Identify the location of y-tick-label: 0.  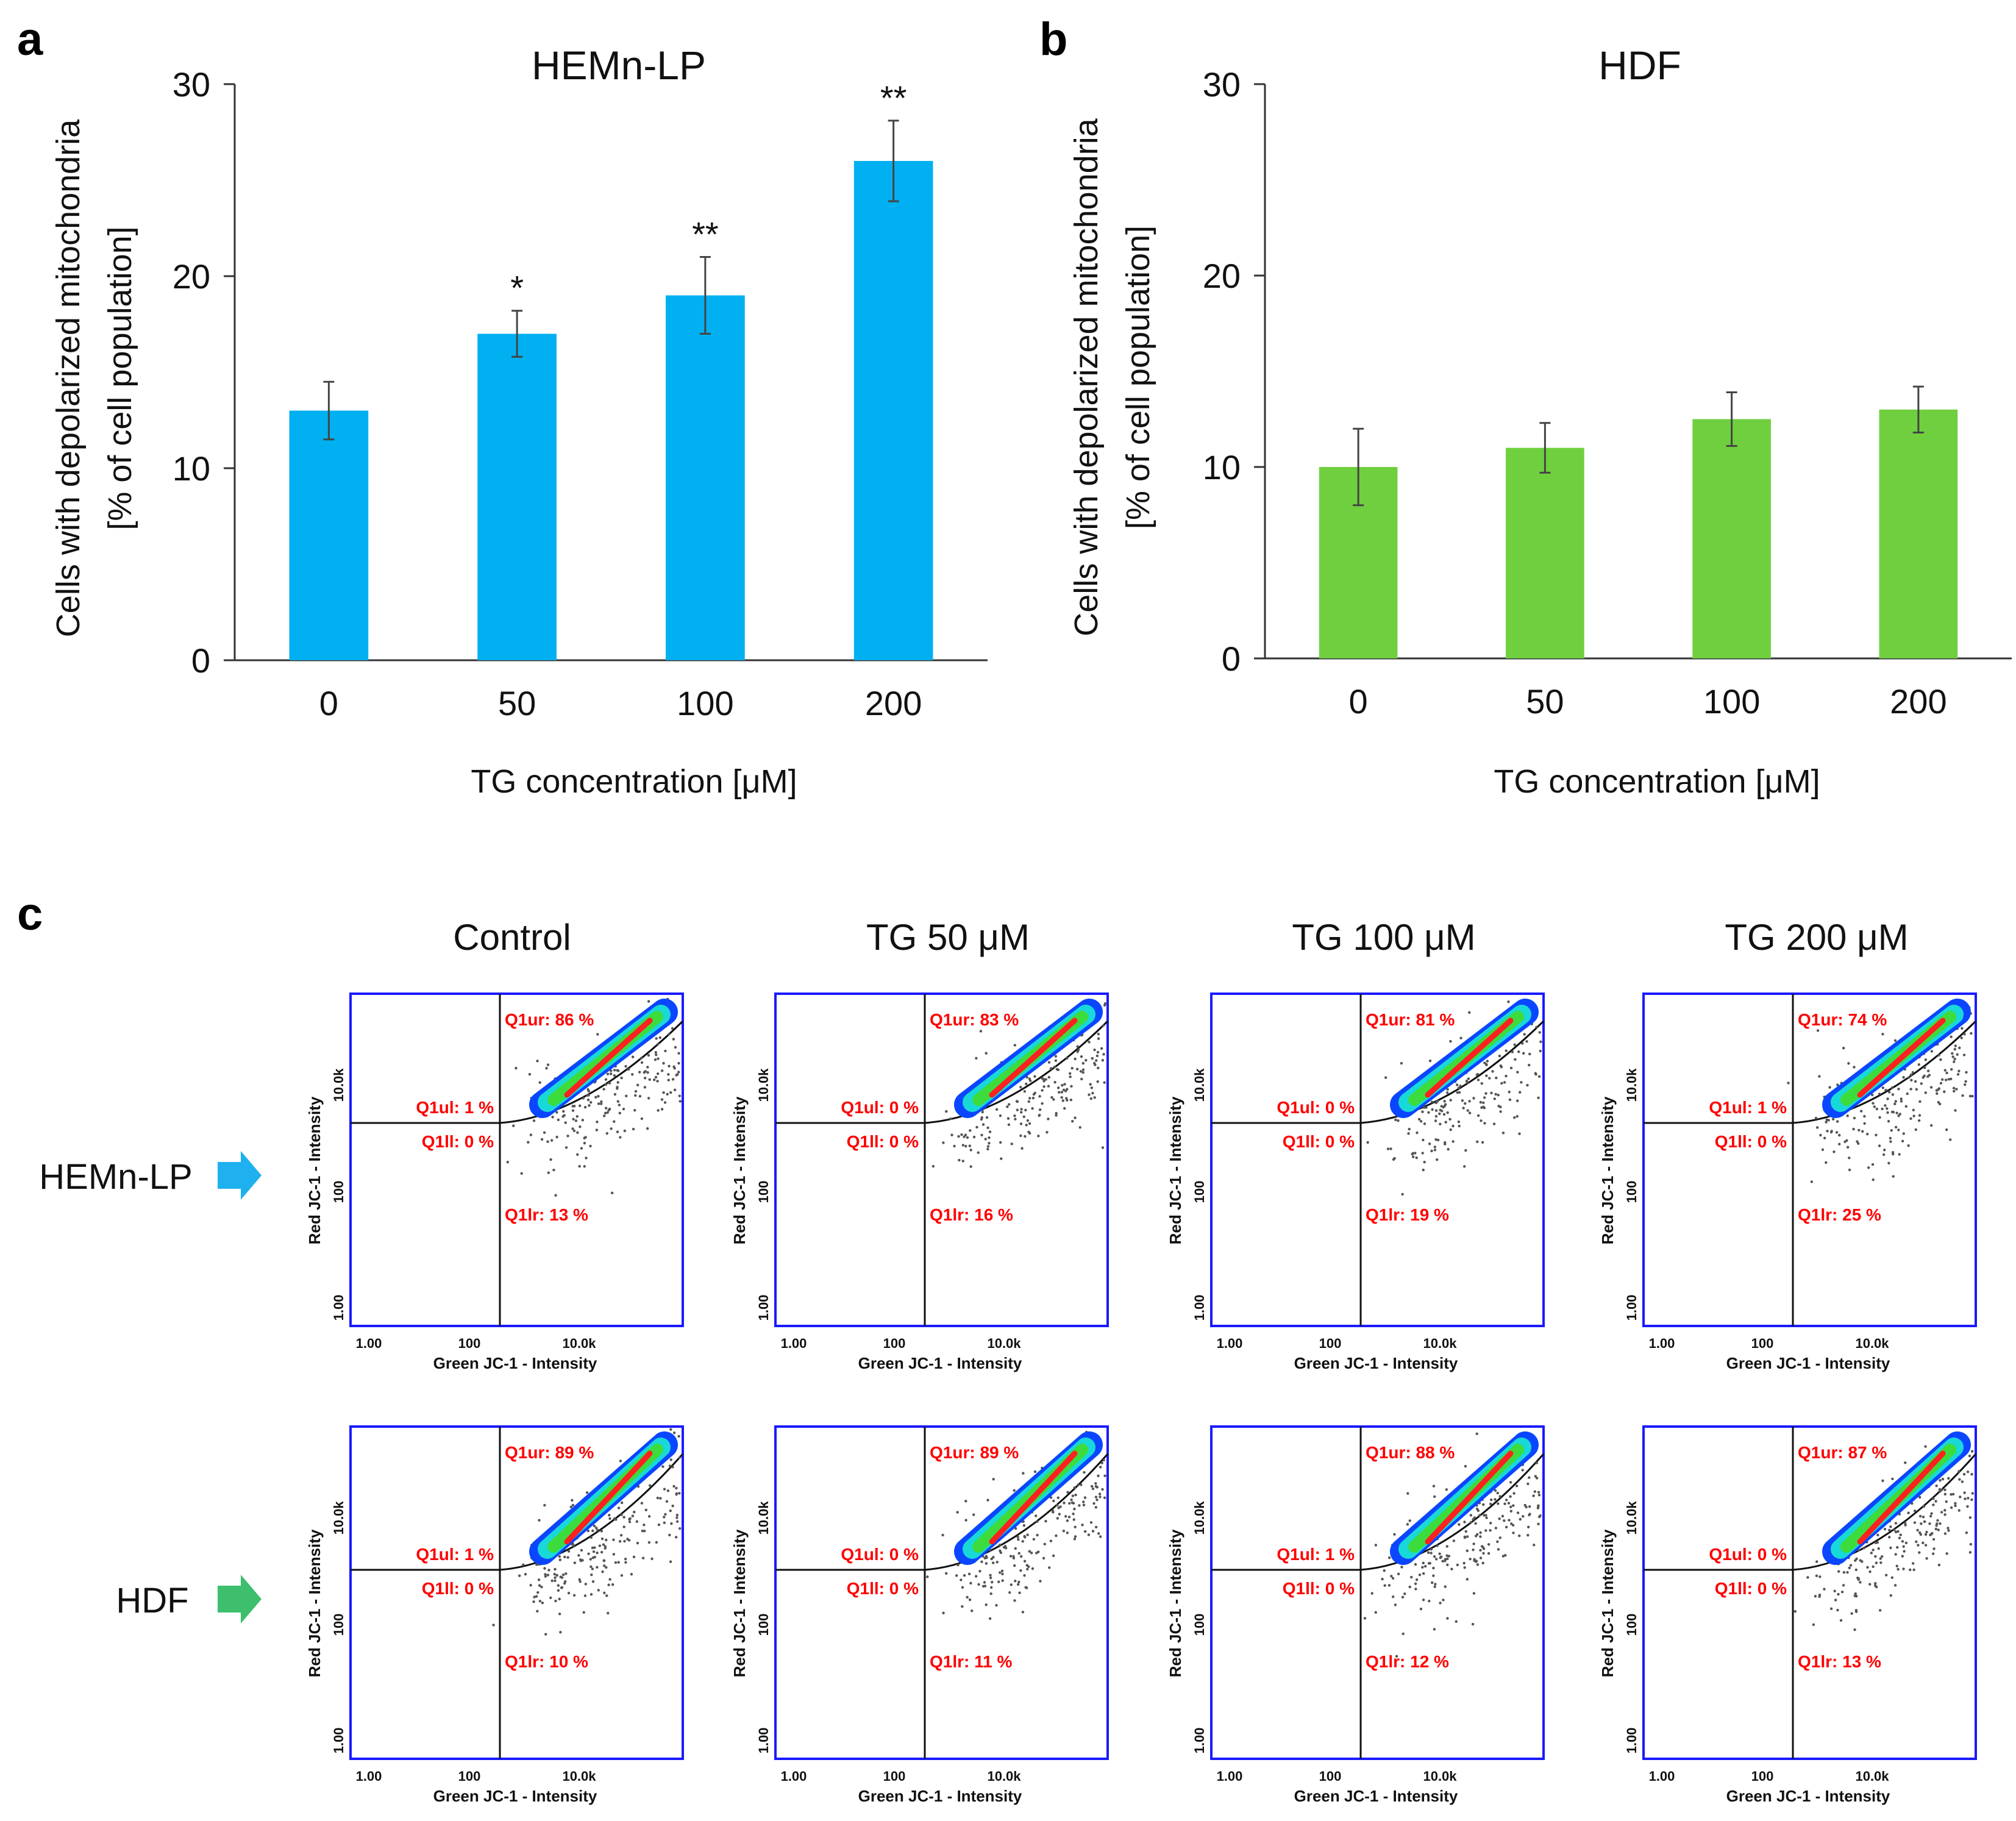
(200, 660).